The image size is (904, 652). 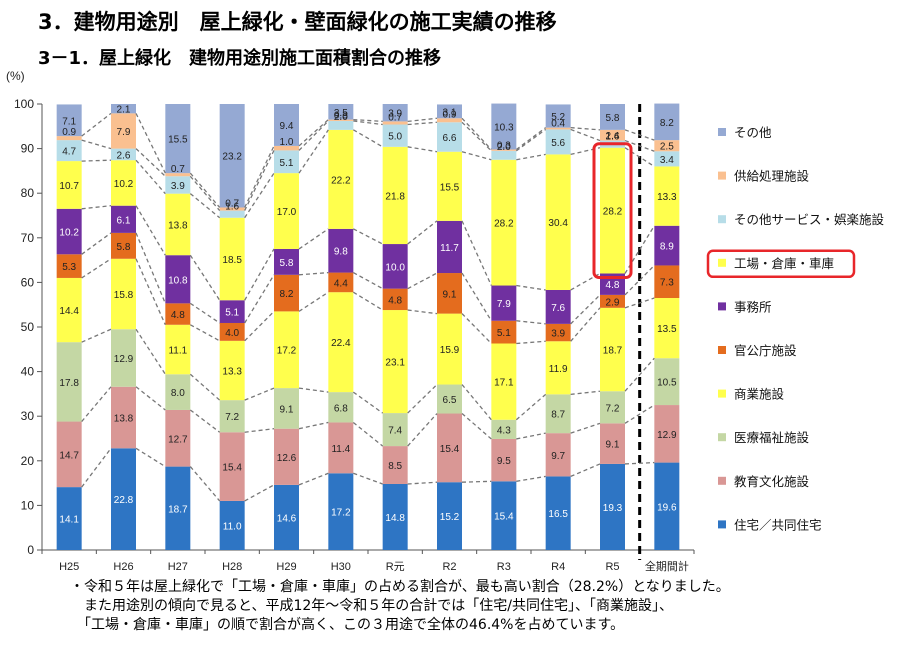 What do you see at coordinates (759, 394) in the screenshot?
I see `legend-label: 商業施設` at bounding box center [759, 394].